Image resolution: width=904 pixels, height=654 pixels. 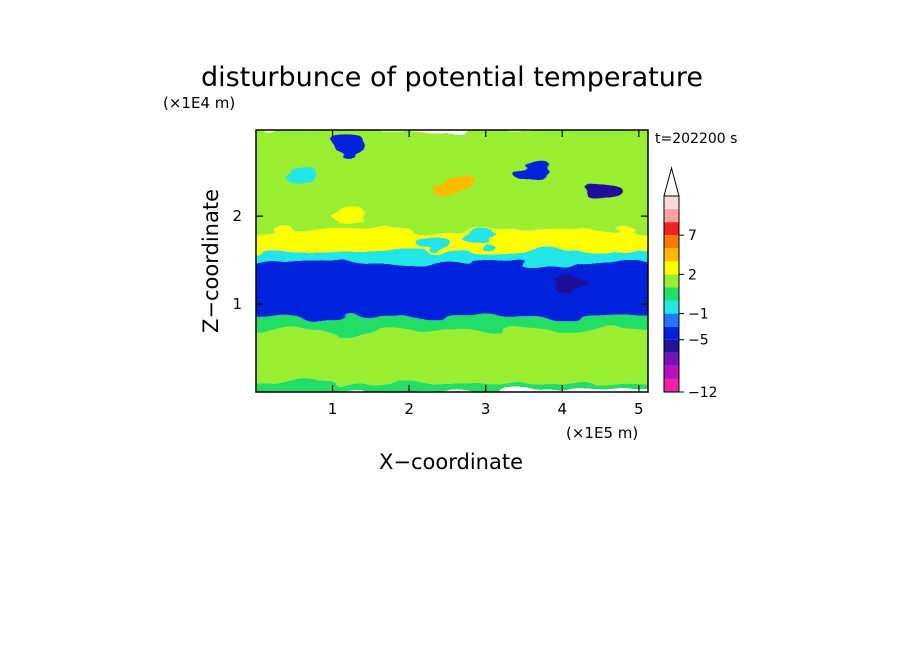 What do you see at coordinates (199, 103) in the screenshot?
I see `y-unit-label: (×1E4 m)` at bounding box center [199, 103].